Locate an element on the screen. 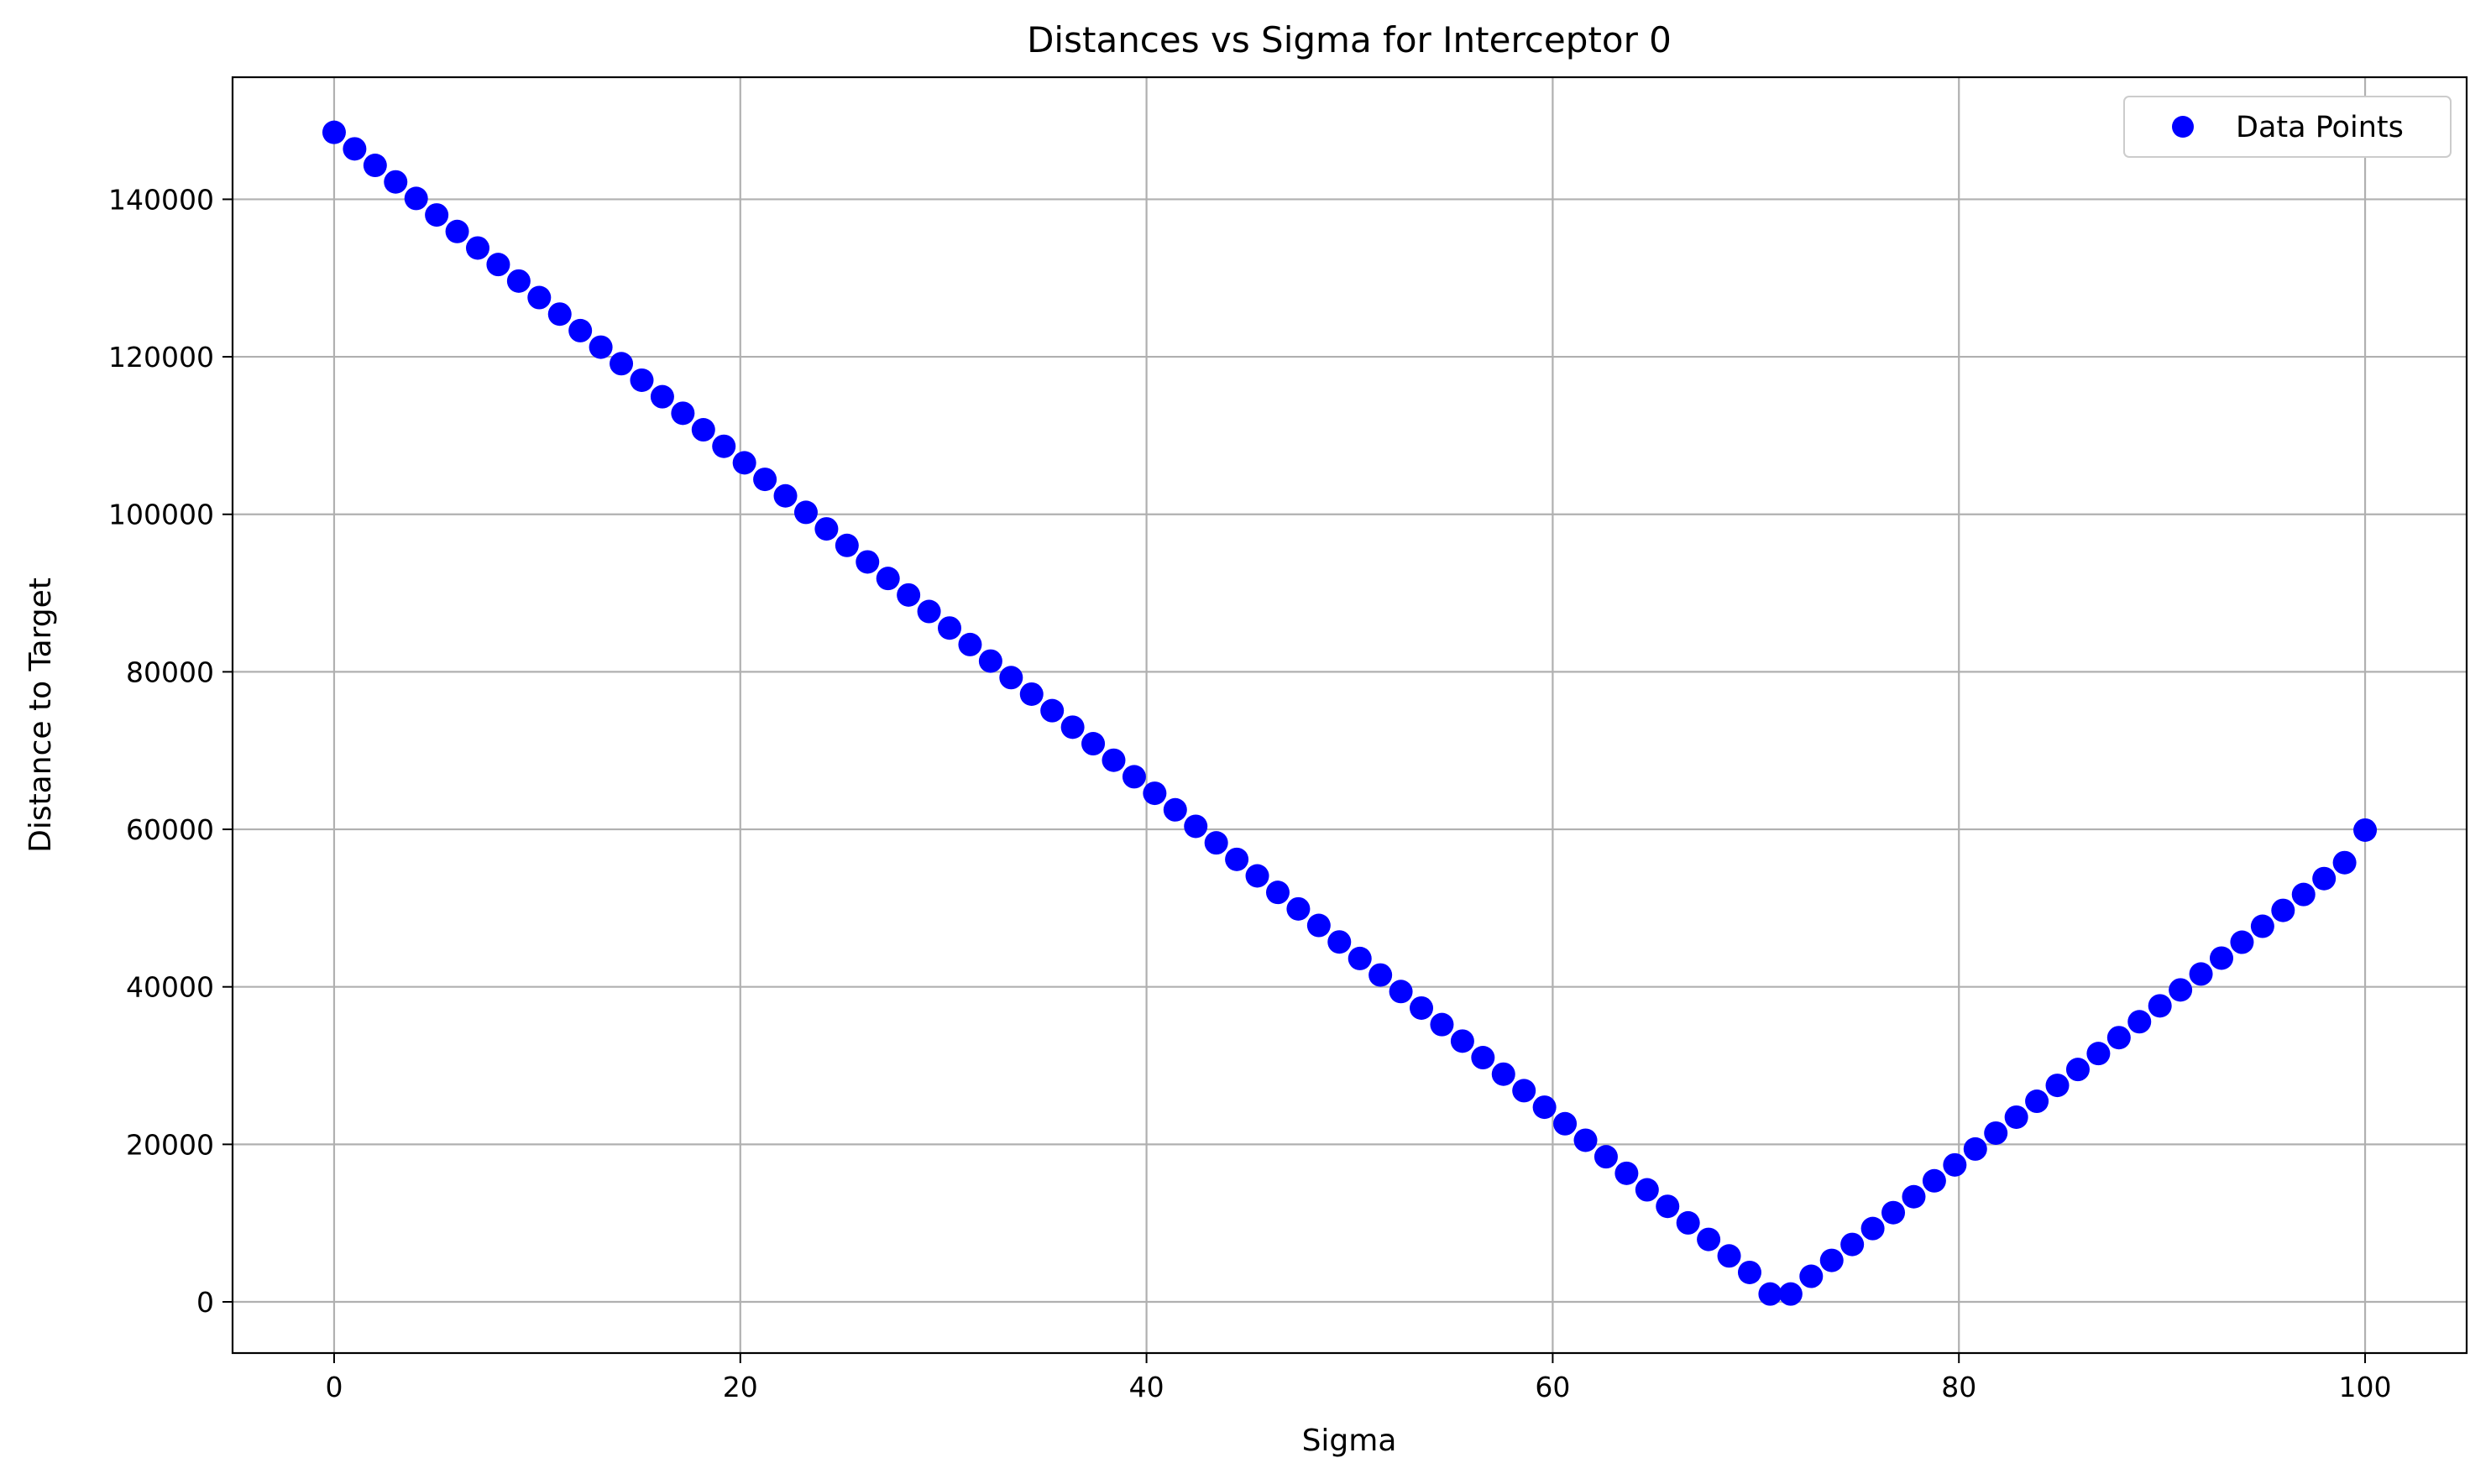 The width and height of the screenshot is (2491, 1484). legend-entry-data-points: Data Points is located at coordinates (2320, 127).